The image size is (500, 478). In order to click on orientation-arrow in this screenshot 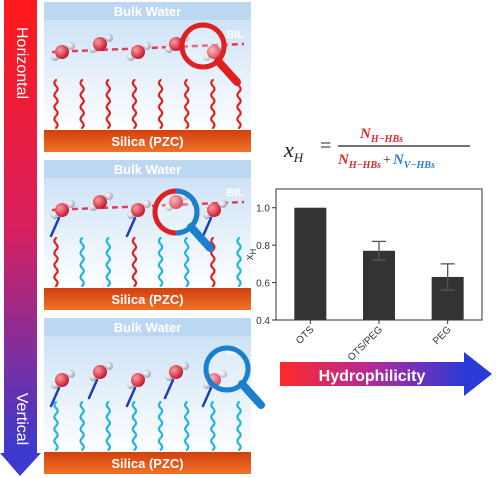, I will do `click(20, 238)`.